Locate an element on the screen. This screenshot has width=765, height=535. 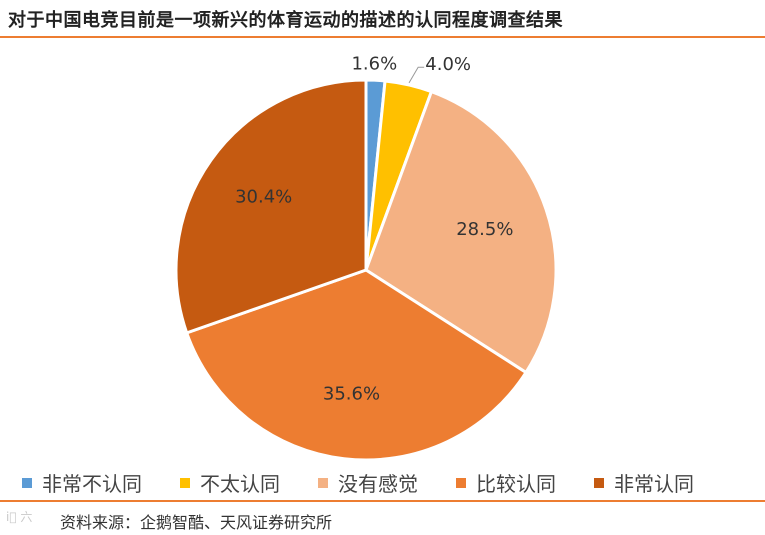
slice-label-no-feeling: 28.5% is located at coordinates (484, 229).